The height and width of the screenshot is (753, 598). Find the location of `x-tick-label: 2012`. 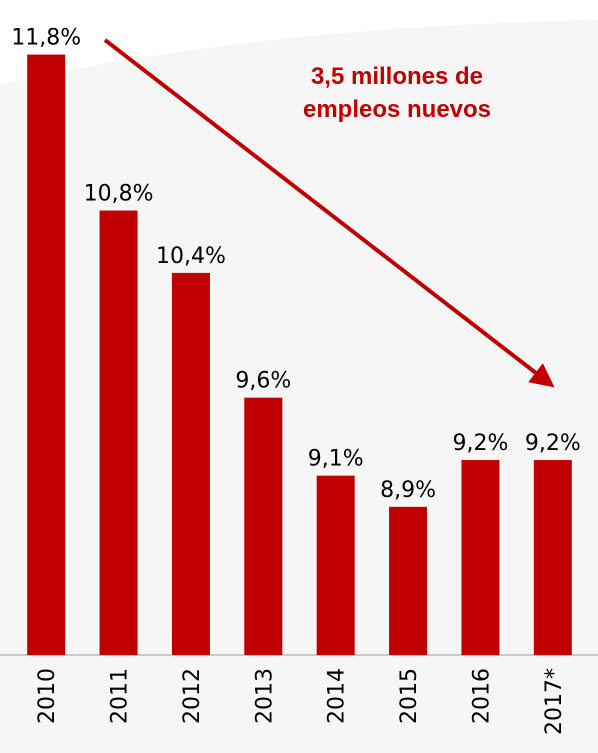

x-tick-label: 2012 is located at coordinates (192, 696).